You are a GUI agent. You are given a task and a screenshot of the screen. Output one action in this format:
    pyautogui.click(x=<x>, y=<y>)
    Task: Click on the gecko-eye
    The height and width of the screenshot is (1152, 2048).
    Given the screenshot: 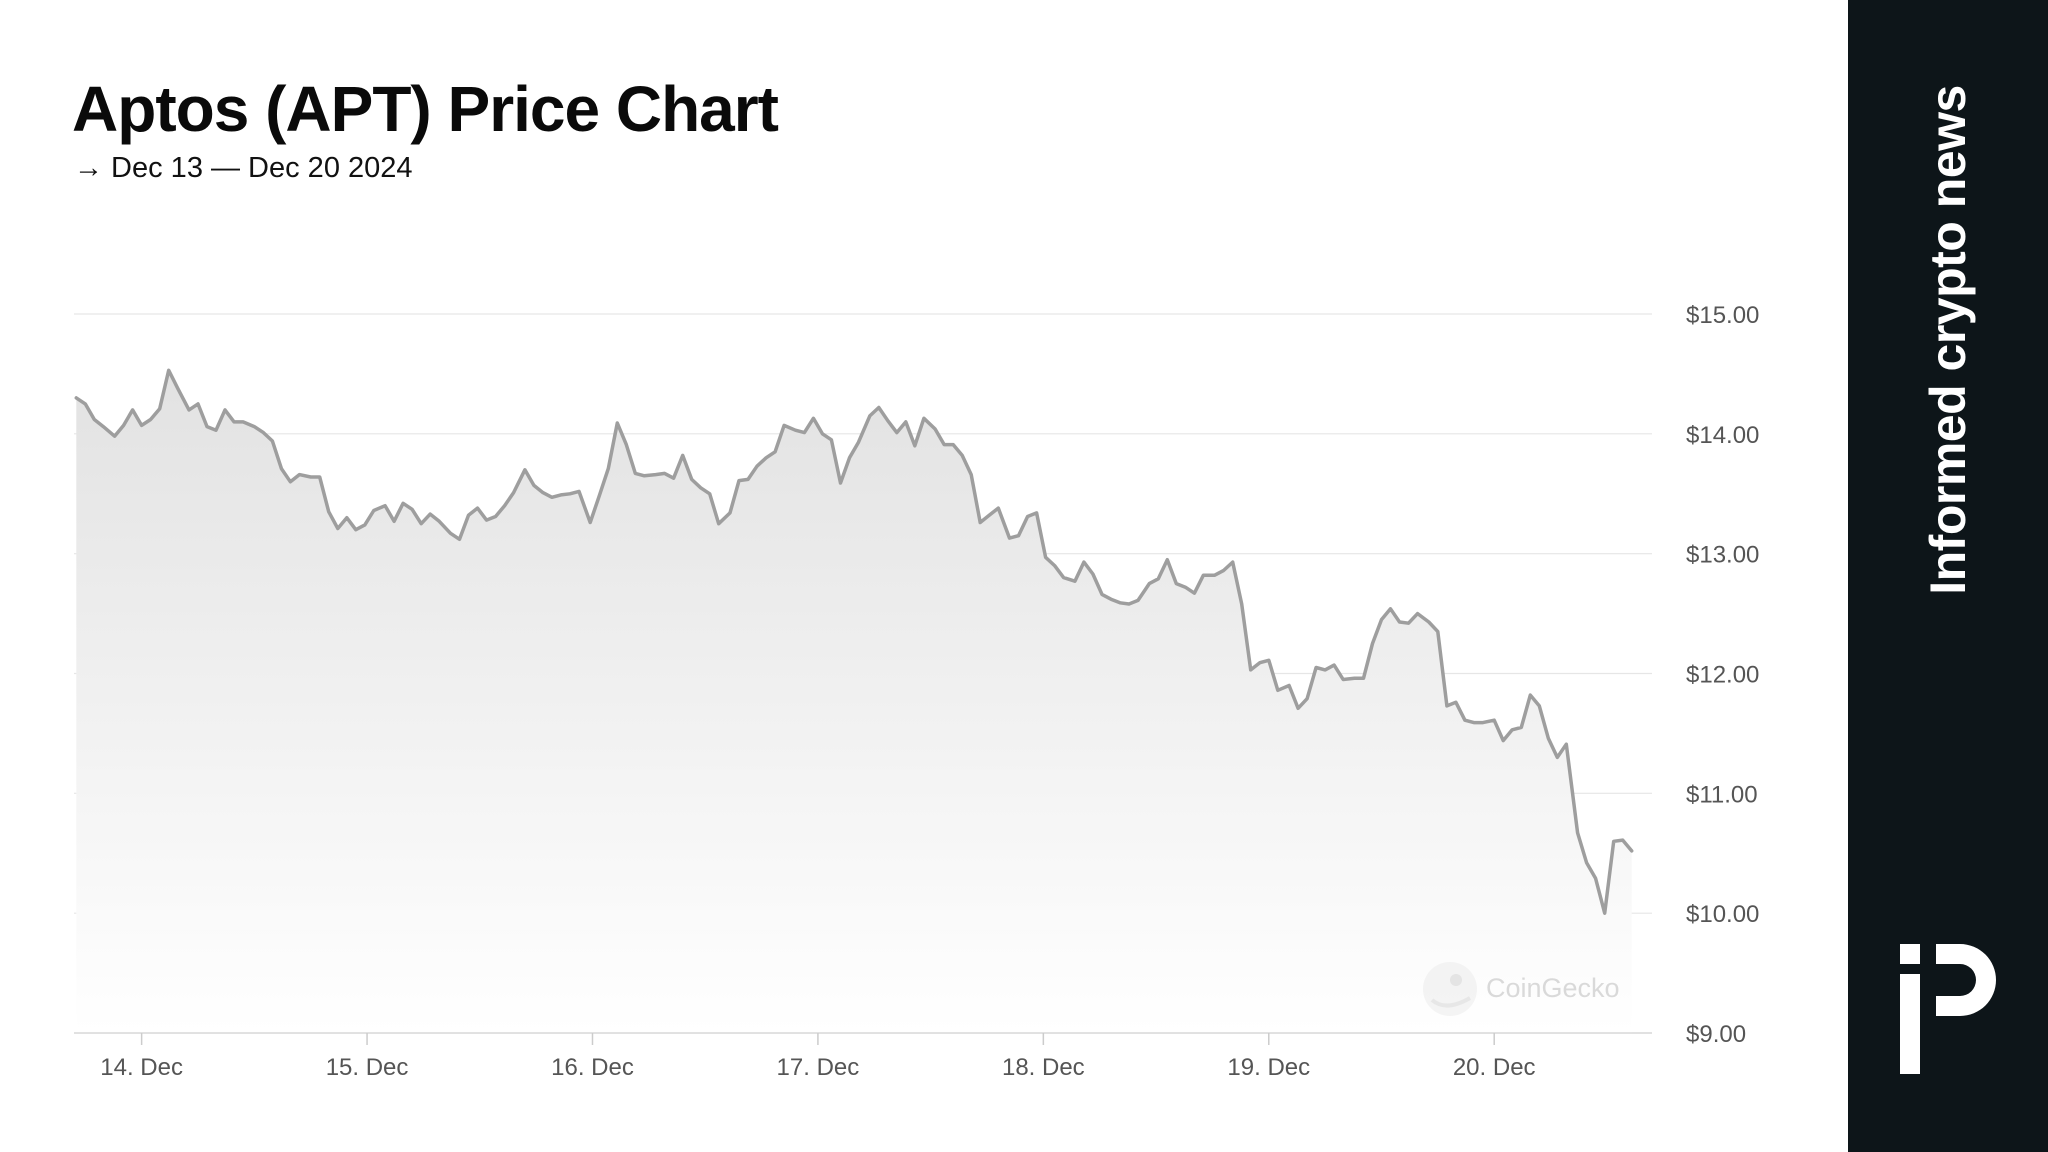 What is the action you would take?
    pyautogui.click(x=1456, y=980)
    